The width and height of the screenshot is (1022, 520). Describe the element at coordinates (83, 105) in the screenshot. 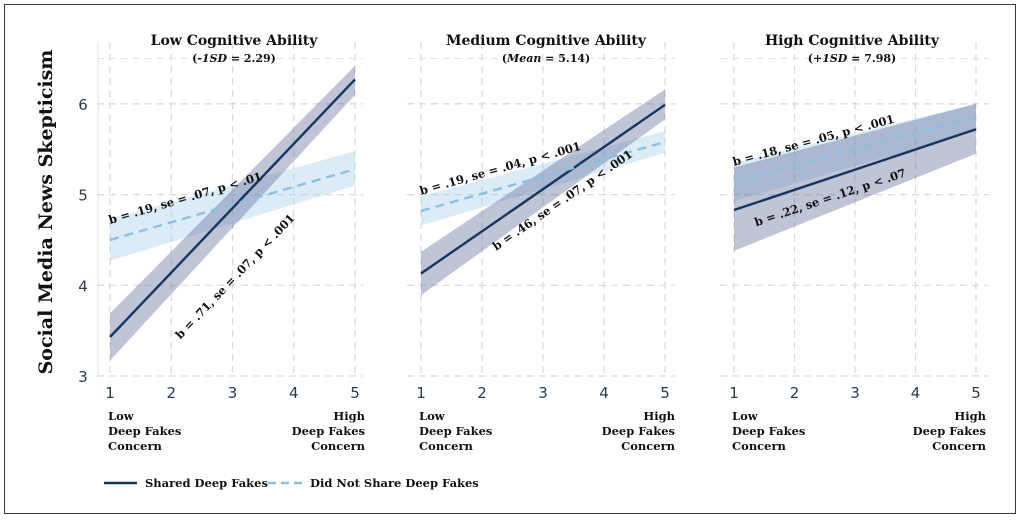

I see `y-tick-label: 6` at that location.